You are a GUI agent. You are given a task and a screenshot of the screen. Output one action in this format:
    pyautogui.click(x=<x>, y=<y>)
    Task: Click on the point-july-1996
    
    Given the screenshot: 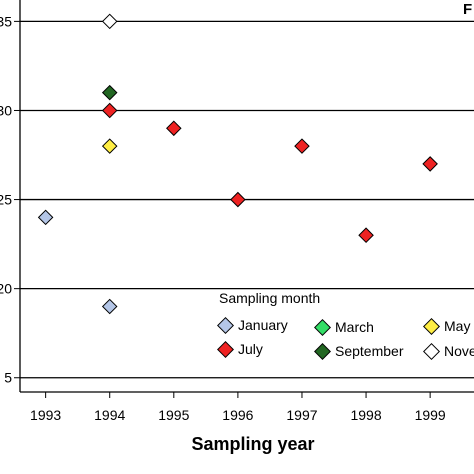 What is the action you would take?
    pyautogui.click(x=238, y=199)
    